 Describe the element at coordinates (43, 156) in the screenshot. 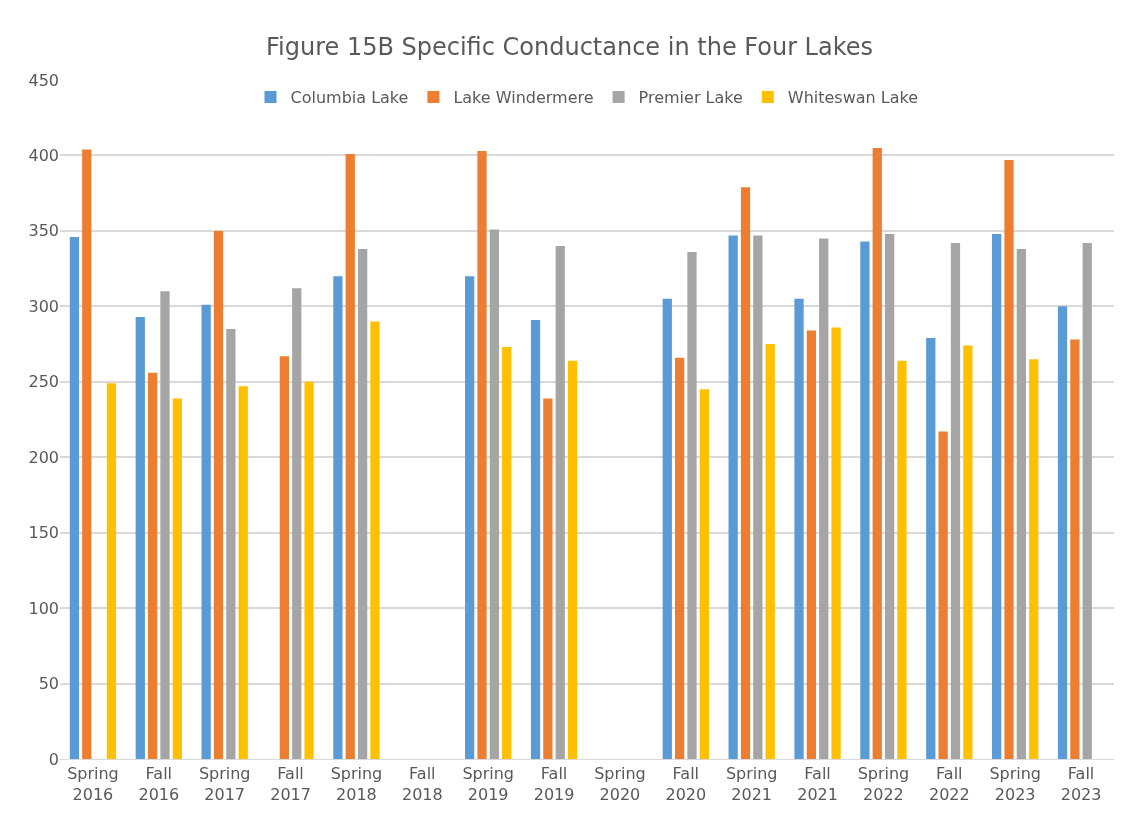

I see `y-tick-label: 400` at that location.